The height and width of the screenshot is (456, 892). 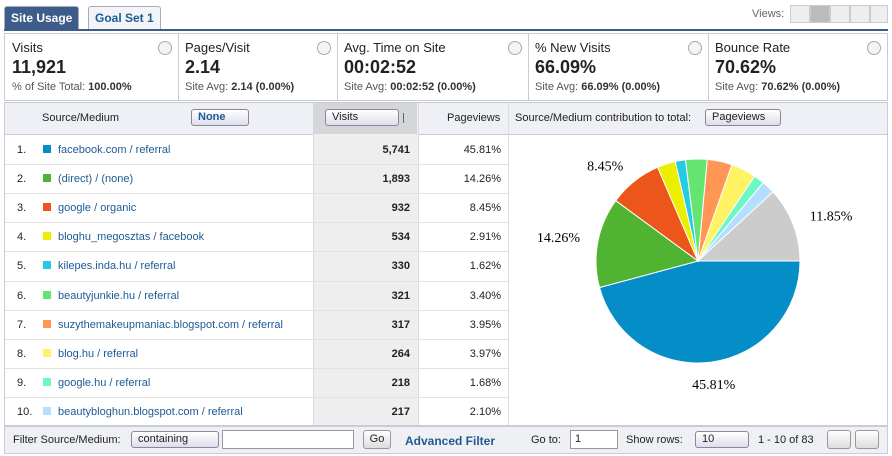 What do you see at coordinates (117, 266) in the screenshot?
I see `row-source: kilepes.inda.hu / referral` at bounding box center [117, 266].